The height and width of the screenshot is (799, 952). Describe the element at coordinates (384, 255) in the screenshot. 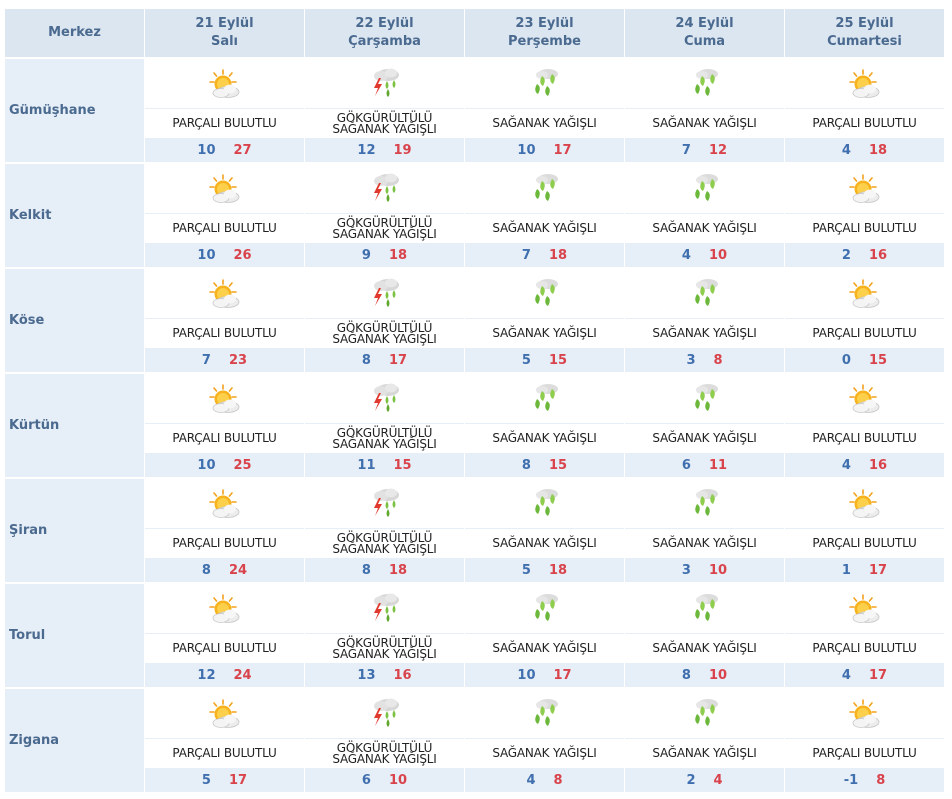

I see `temperatures: 9 18` at that location.